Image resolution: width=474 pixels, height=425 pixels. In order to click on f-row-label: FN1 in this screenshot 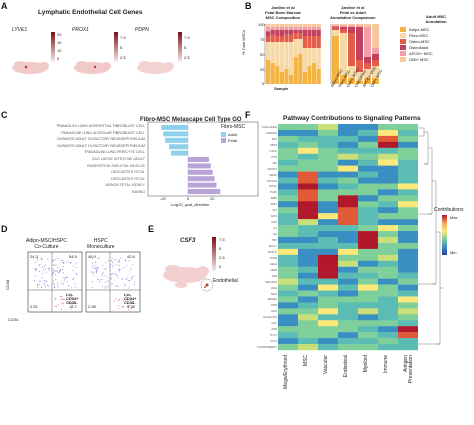, I will do `click(274, 138)`.